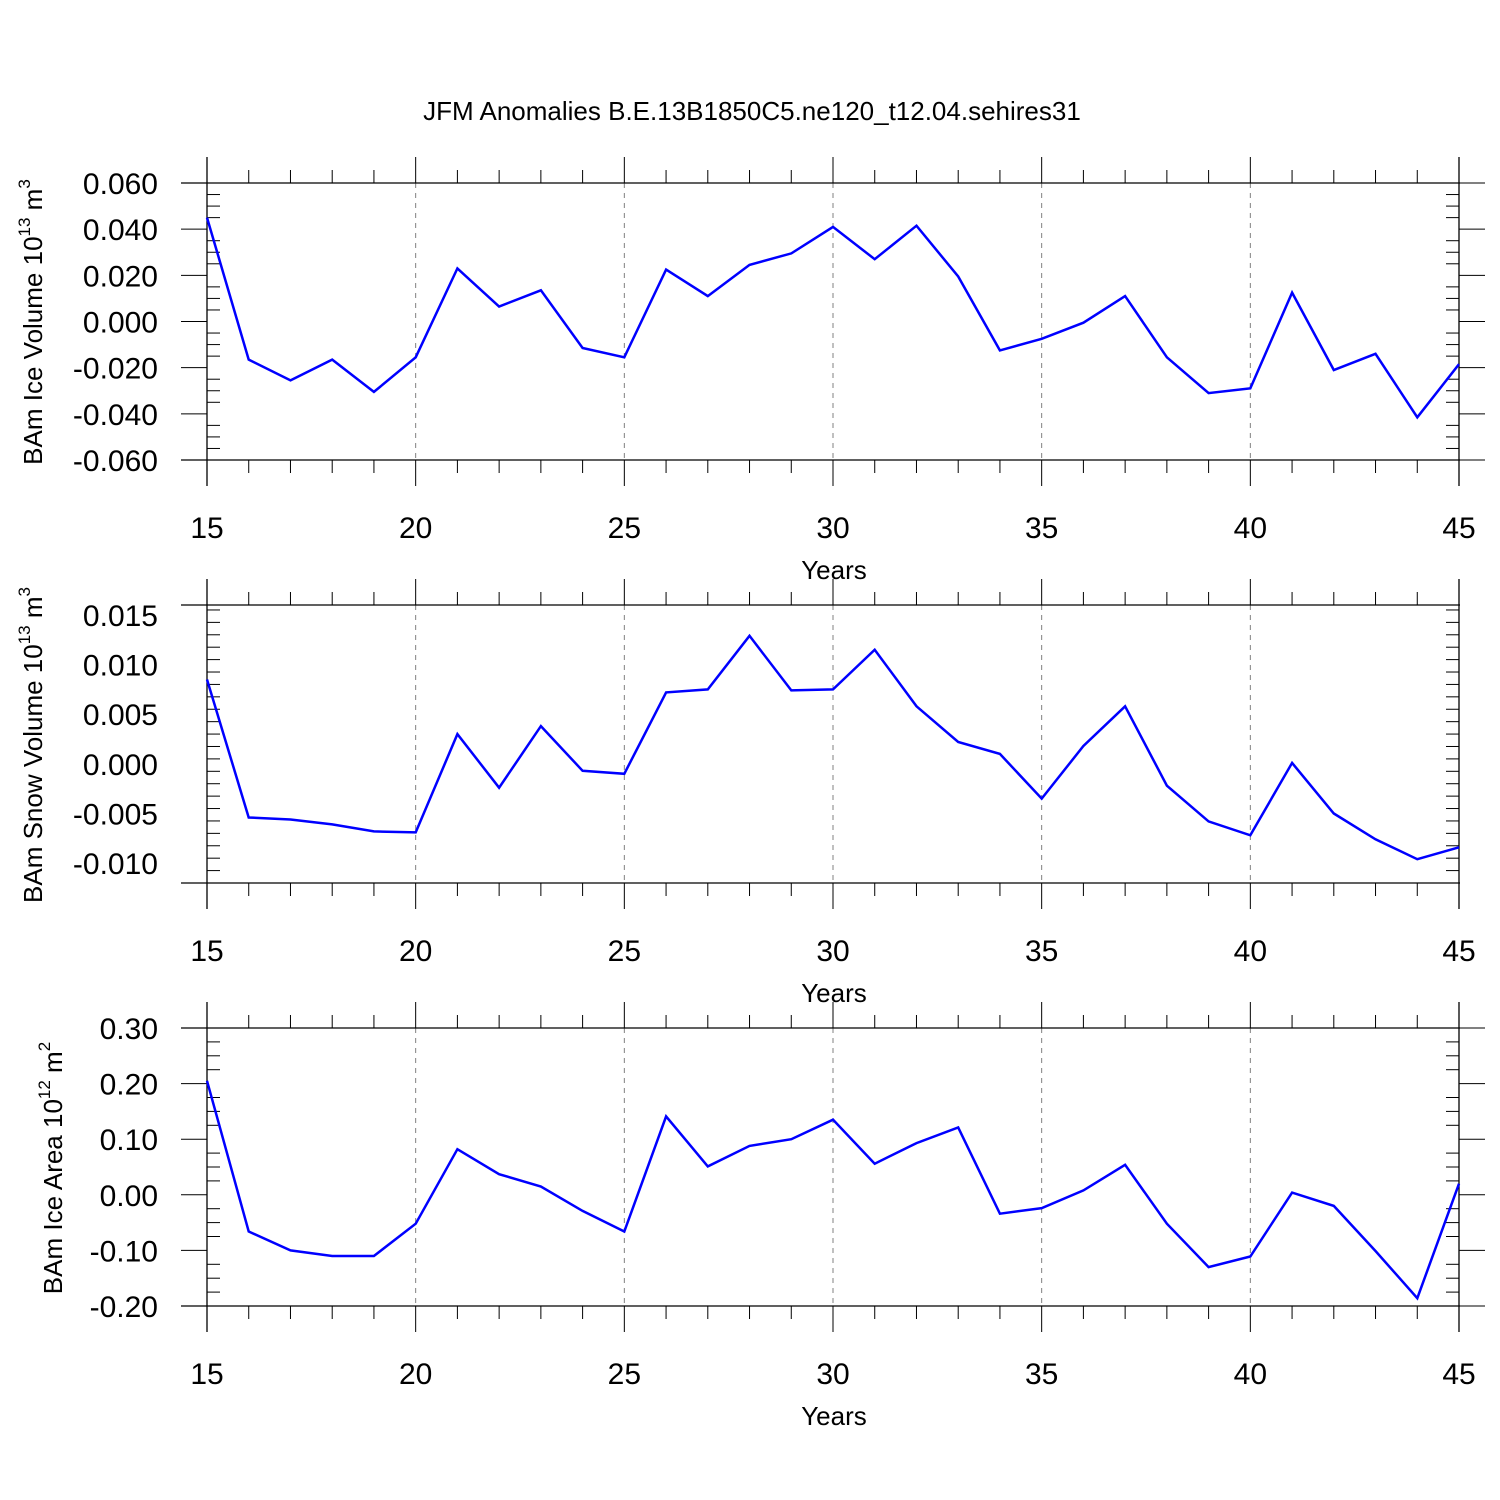 This screenshot has width=1500, height=1500. What do you see at coordinates (115, 415) in the screenshot?
I see `y-tick-label: -0.040` at bounding box center [115, 415].